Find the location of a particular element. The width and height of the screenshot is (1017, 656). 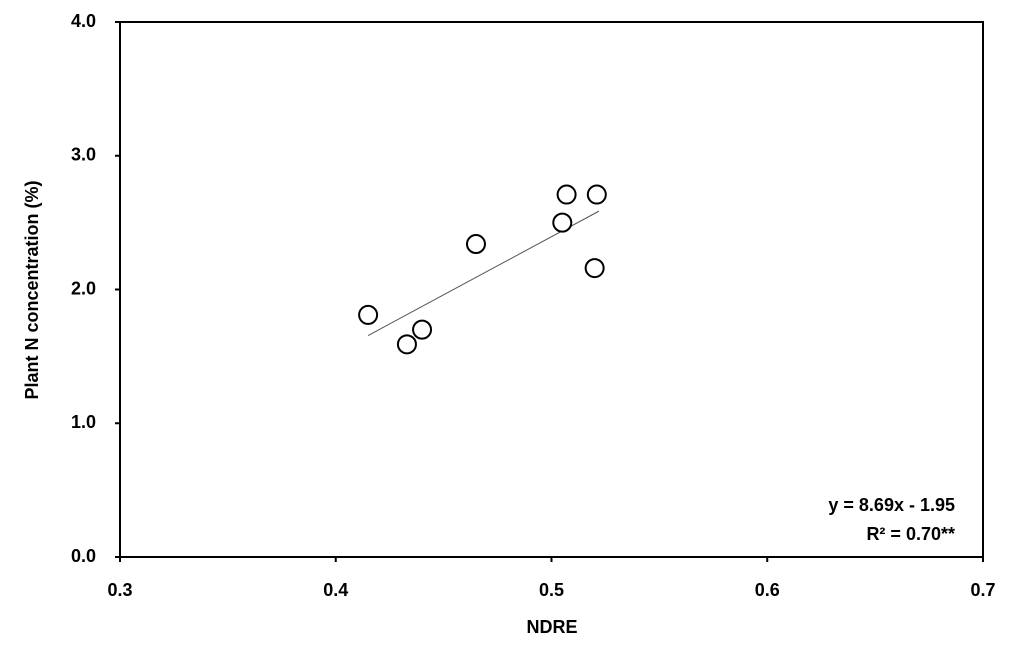

y-tick-label: 3.0 is located at coordinates (83, 155).